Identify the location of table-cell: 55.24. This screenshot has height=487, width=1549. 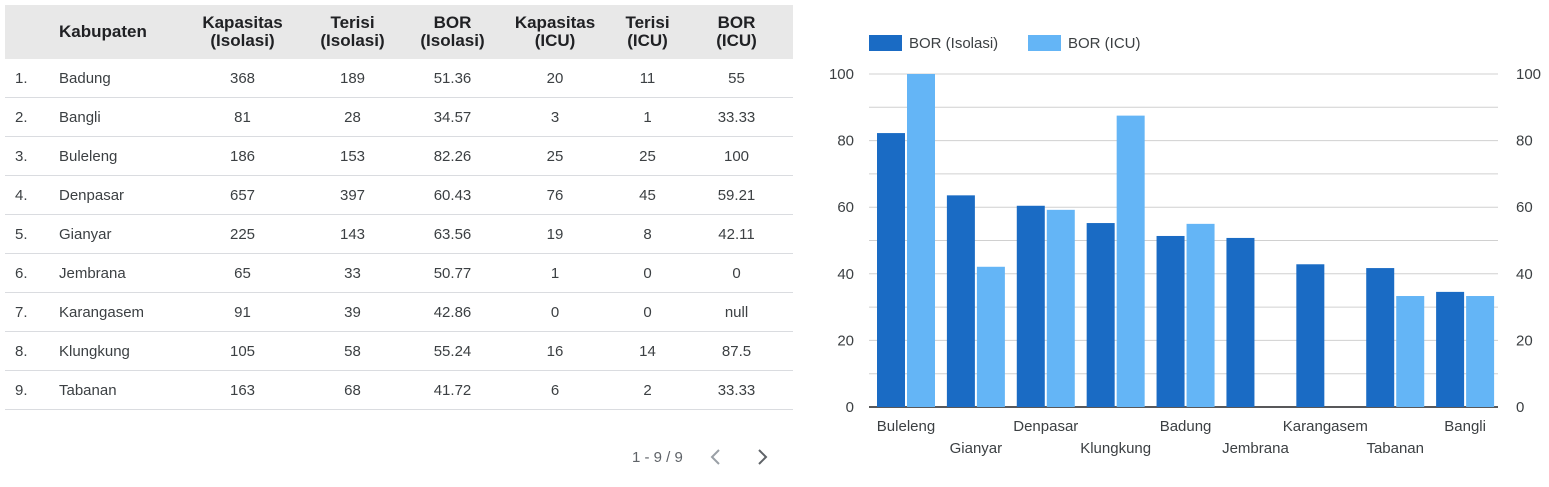
(452, 351).